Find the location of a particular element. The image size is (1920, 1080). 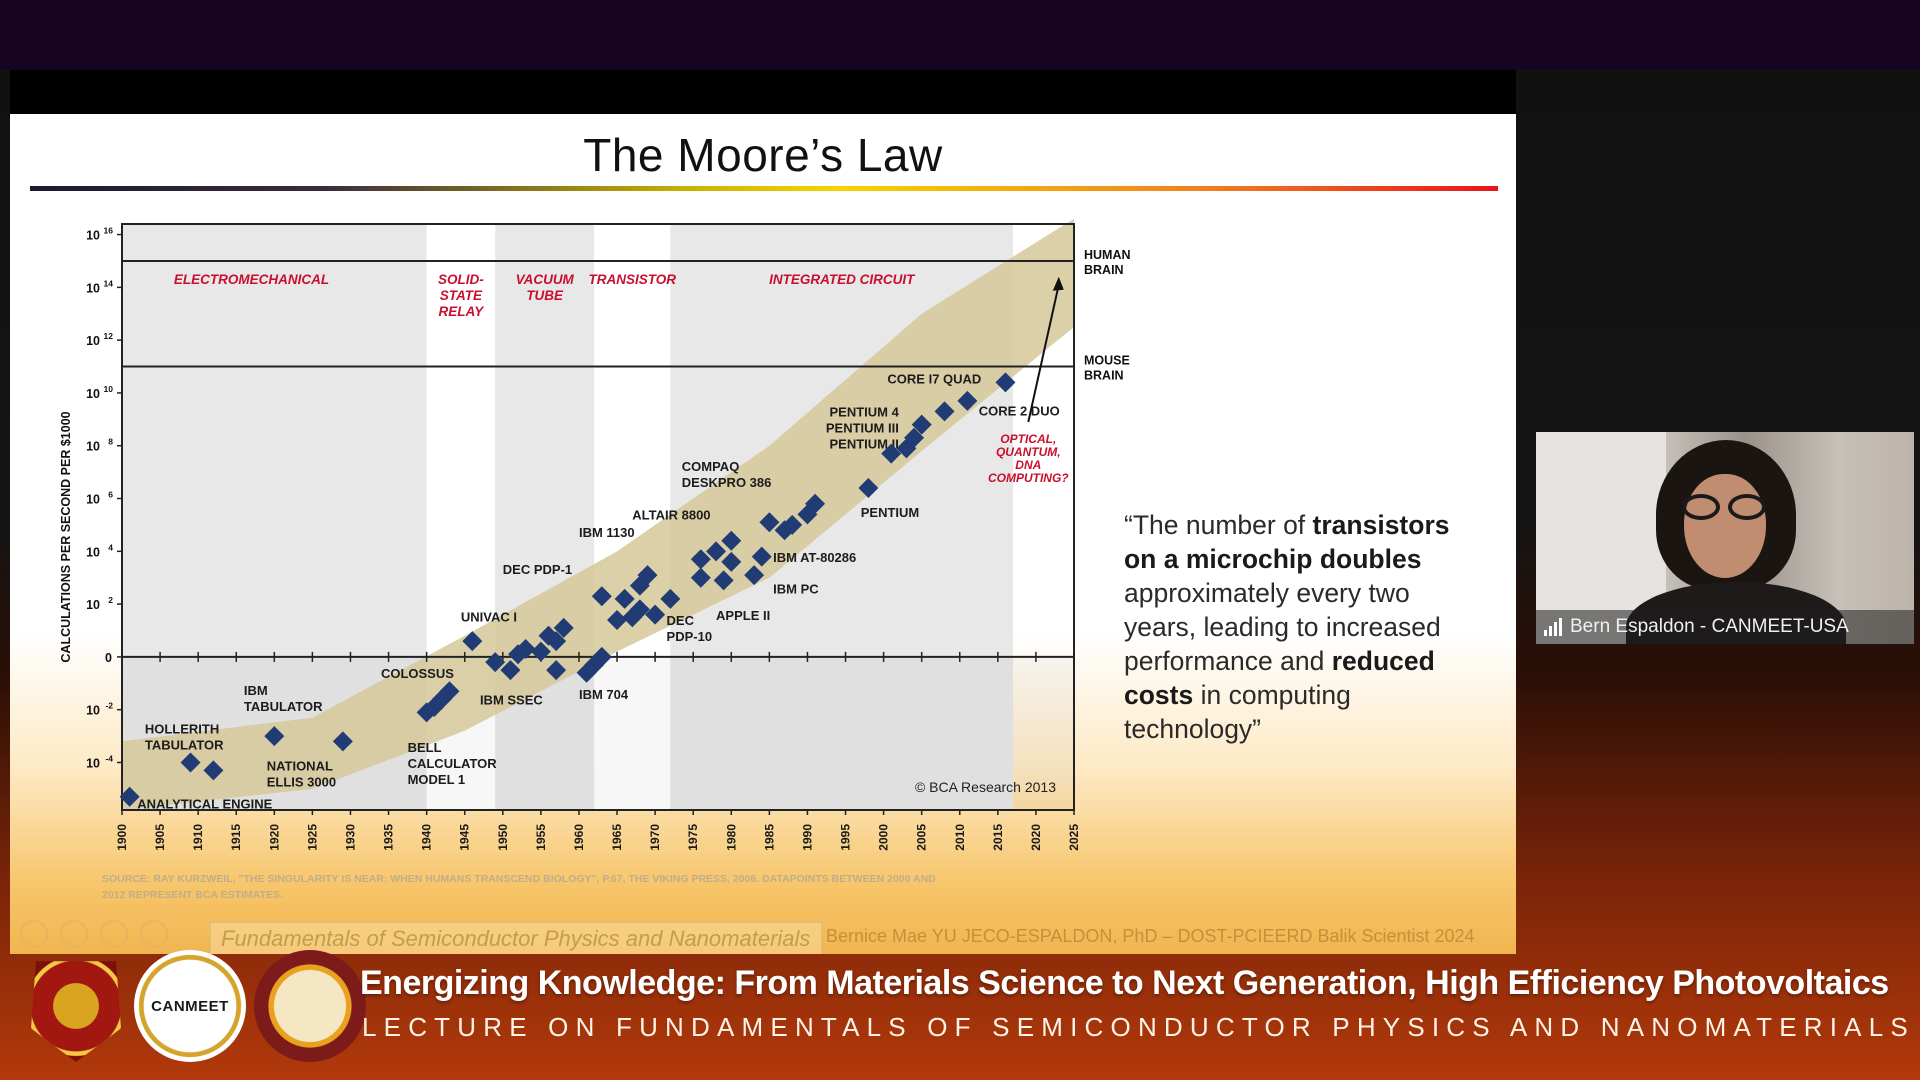

point-label: PENTIUM III is located at coordinates (862, 428).